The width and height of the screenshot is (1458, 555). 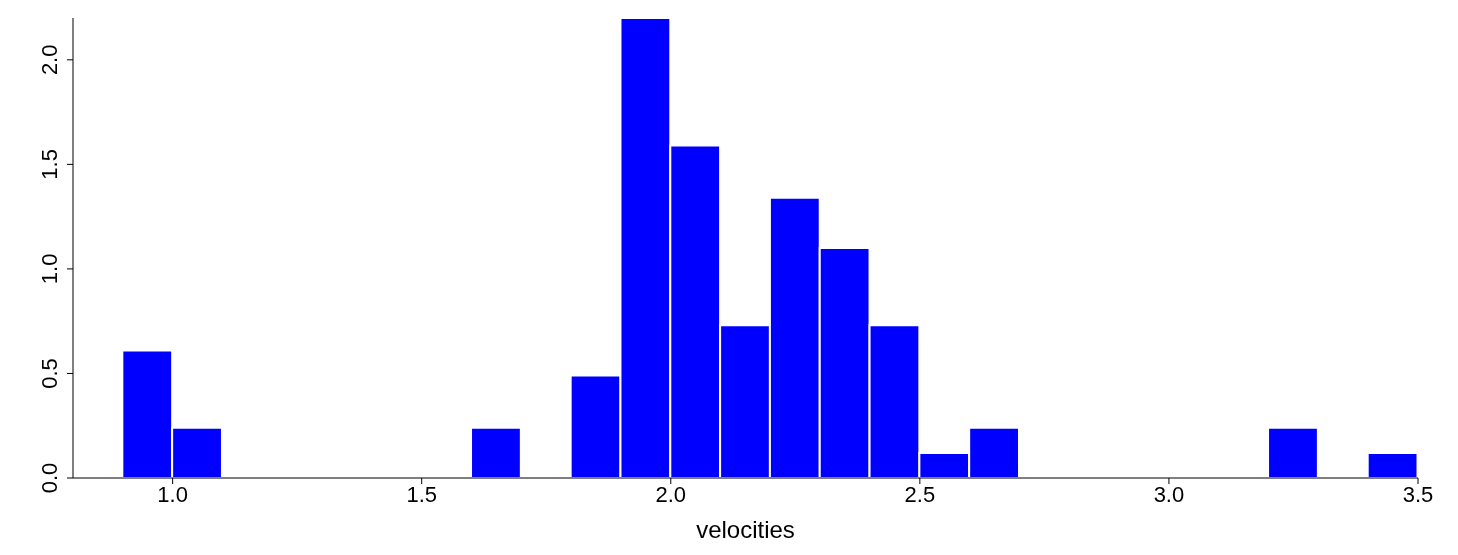 I want to click on y-tick-label: 0.0, so click(x=49, y=478).